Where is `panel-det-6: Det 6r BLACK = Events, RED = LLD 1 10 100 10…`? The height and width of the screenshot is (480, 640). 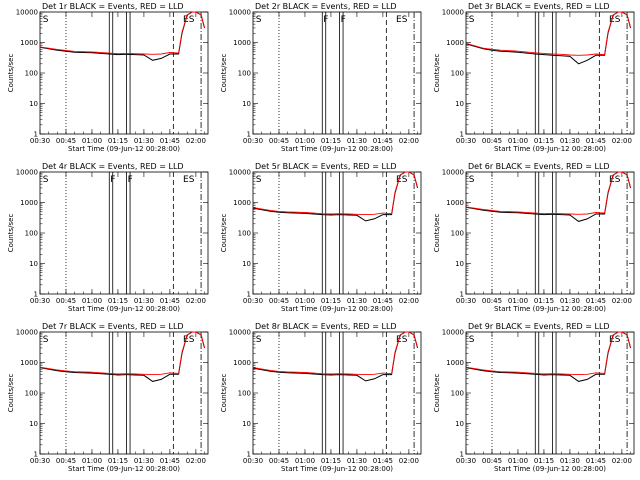
panel-det-6: Det 6r BLACK = Events, RED = LLD 1 10 100 10… is located at coordinates (534, 237).